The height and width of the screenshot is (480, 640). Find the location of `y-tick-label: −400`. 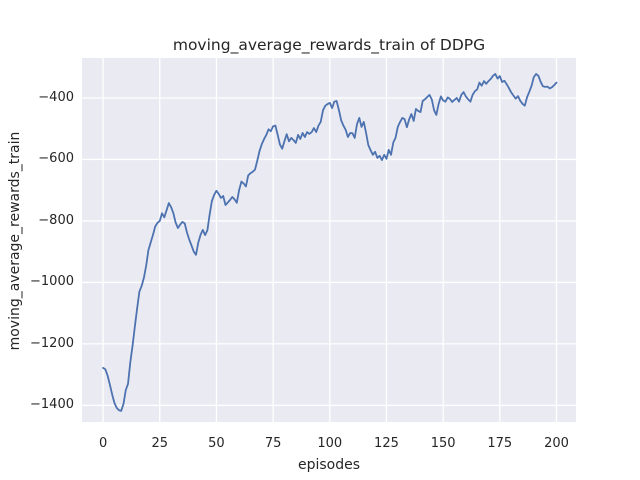

y-tick-label: −400 is located at coordinates (56, 97).